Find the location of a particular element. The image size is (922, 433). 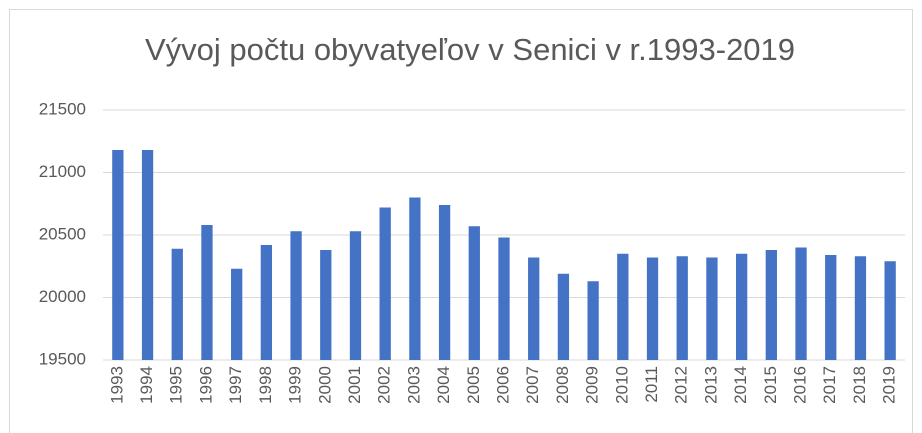

x-tick-label: 2016 is located at coordinates (800, 385).